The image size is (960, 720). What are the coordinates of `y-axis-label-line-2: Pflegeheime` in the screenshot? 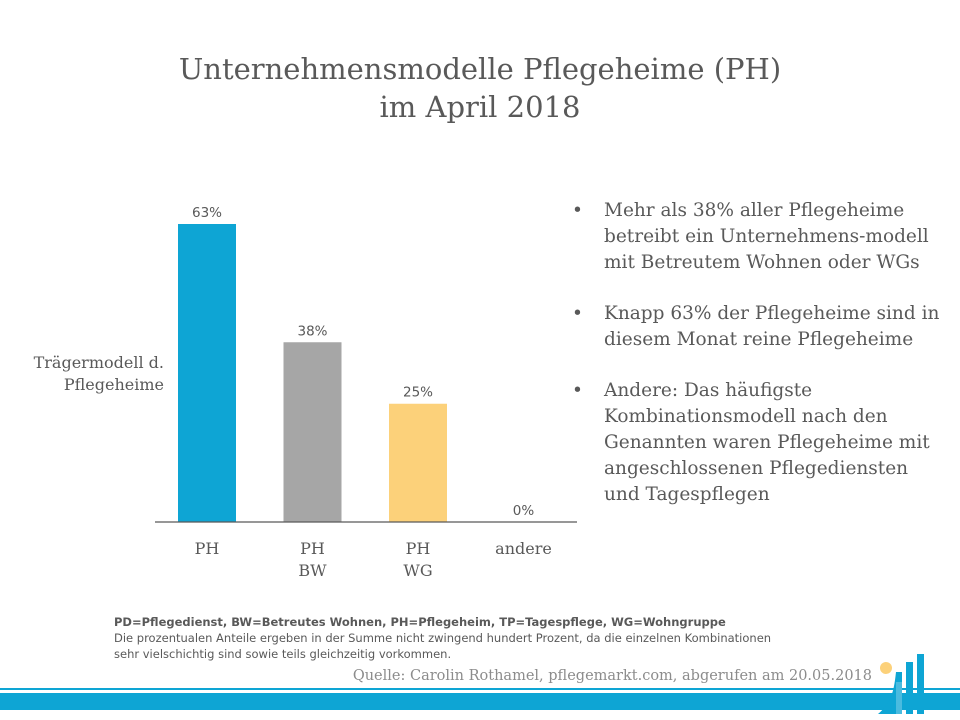 It's located at (113, 384).